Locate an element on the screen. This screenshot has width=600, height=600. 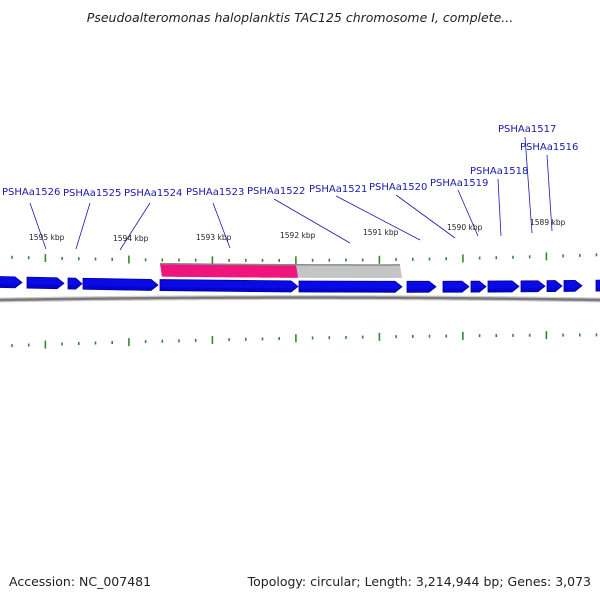
chromosome-backbone is located at coordinates (300, 299).